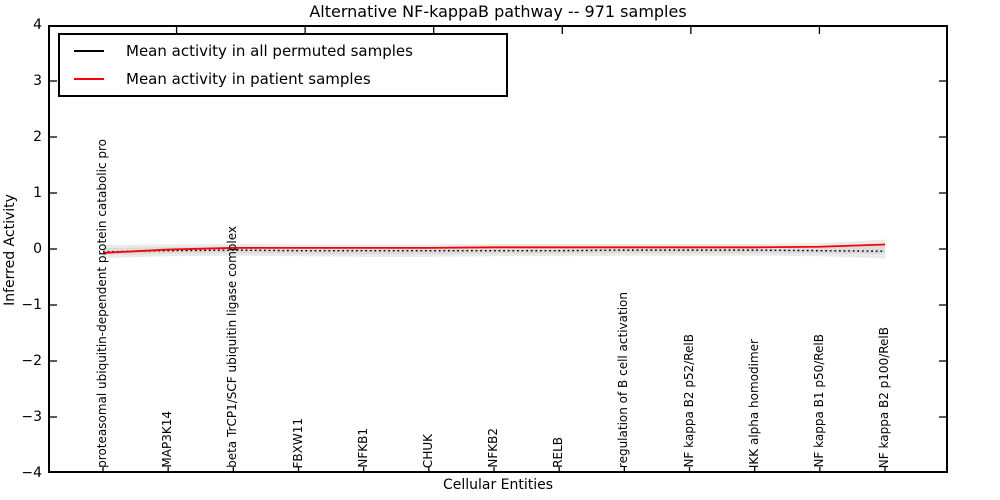  I want to click on y-tick-label: −4, so click(31, 473).